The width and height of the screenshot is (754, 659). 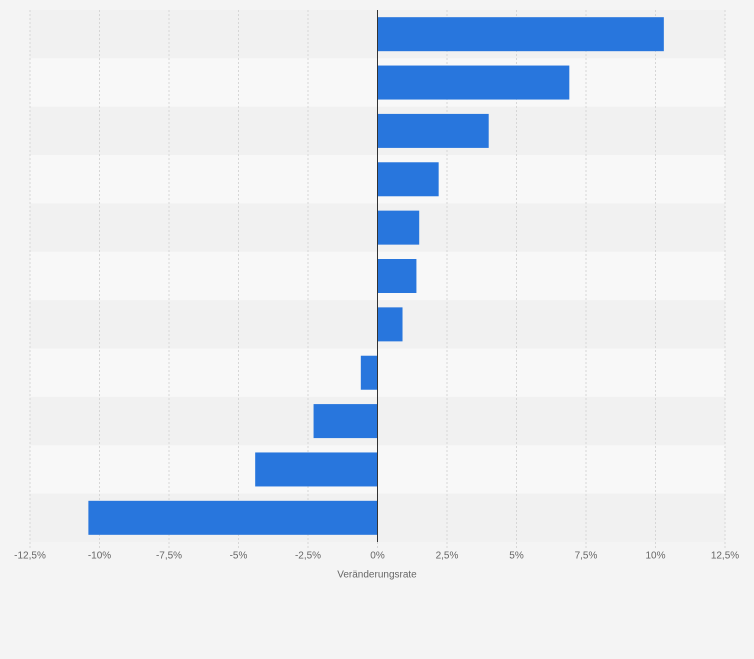 I want to click on x-tick-label: -7,5%, so click(x=169, y=556).